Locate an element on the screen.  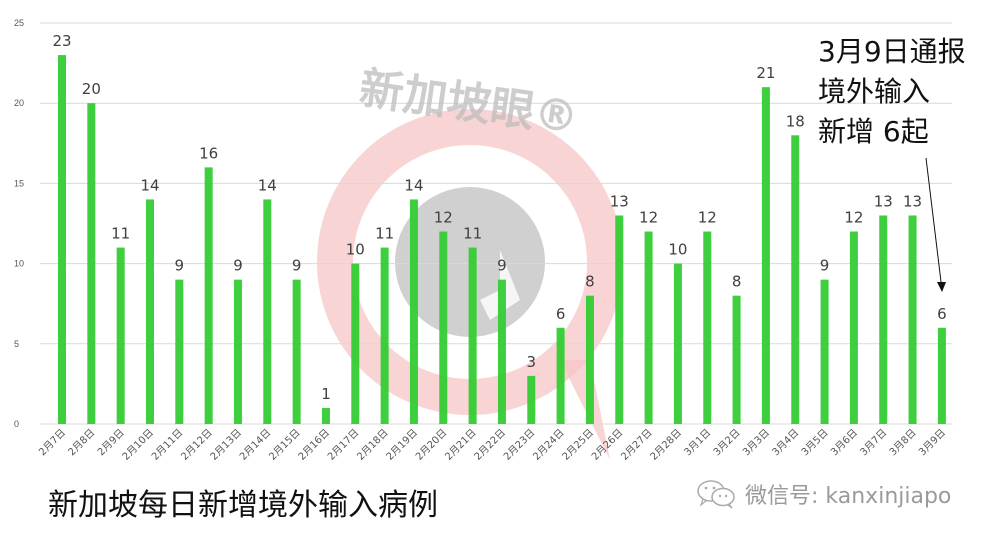
chart-title: 新加坡每日新增境外输入病例 is located at coordinates (243, 505).